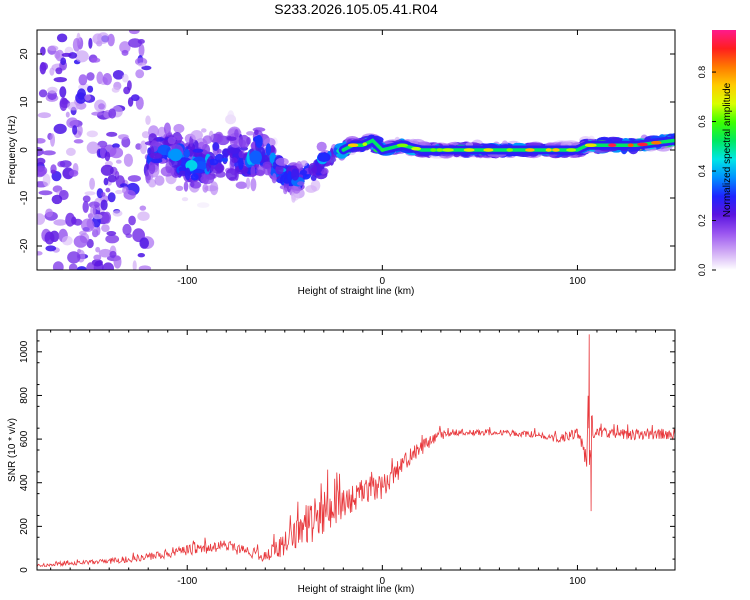  I want to click on spectrogram-xtick-label: -100, so click(187, 281).